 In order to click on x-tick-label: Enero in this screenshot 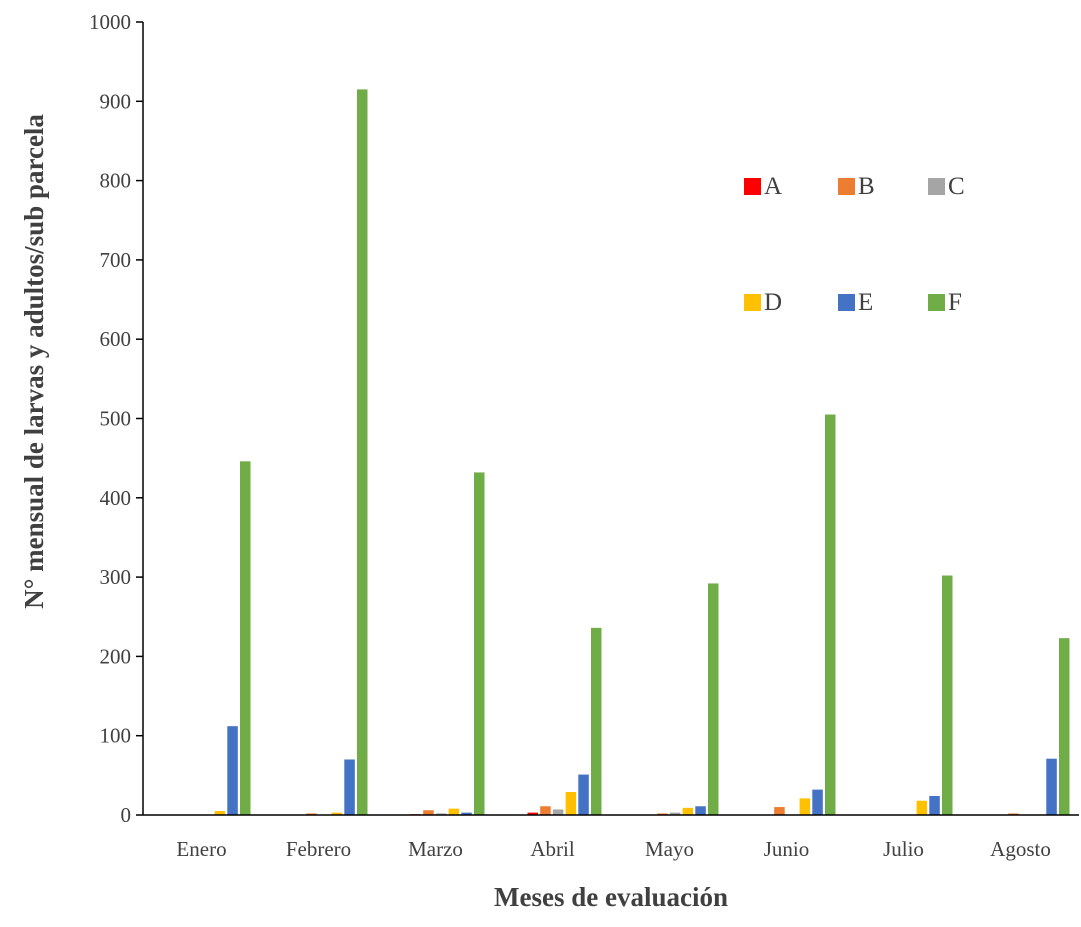, I will do `click(201, 849)`.